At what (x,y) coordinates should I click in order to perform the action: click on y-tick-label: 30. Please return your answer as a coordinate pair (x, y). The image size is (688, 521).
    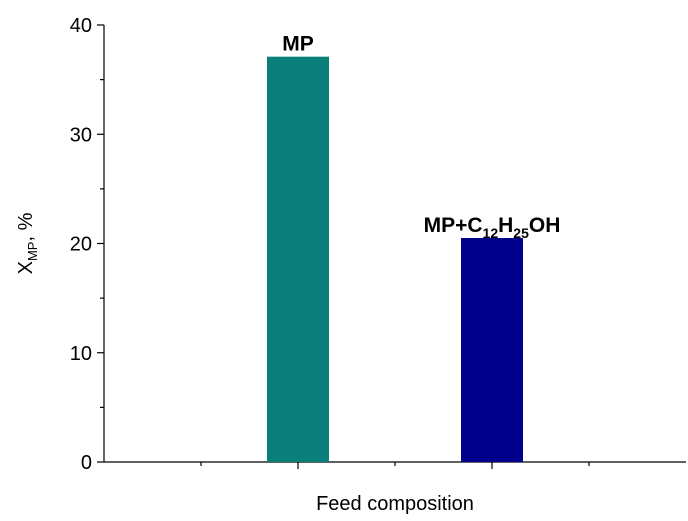
    Looking at the image, I should click on (81, 135).